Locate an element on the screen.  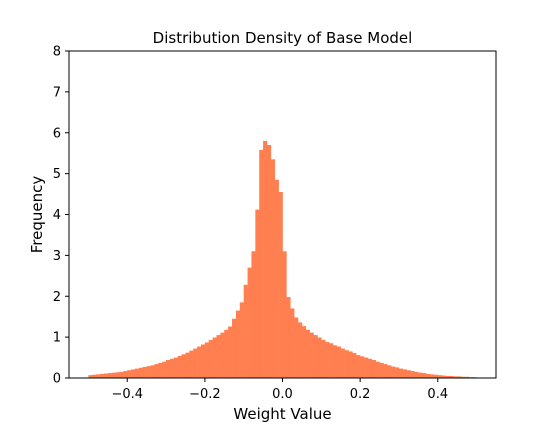
x-tick-label: 0.2 is located at coordinates (360, 394).